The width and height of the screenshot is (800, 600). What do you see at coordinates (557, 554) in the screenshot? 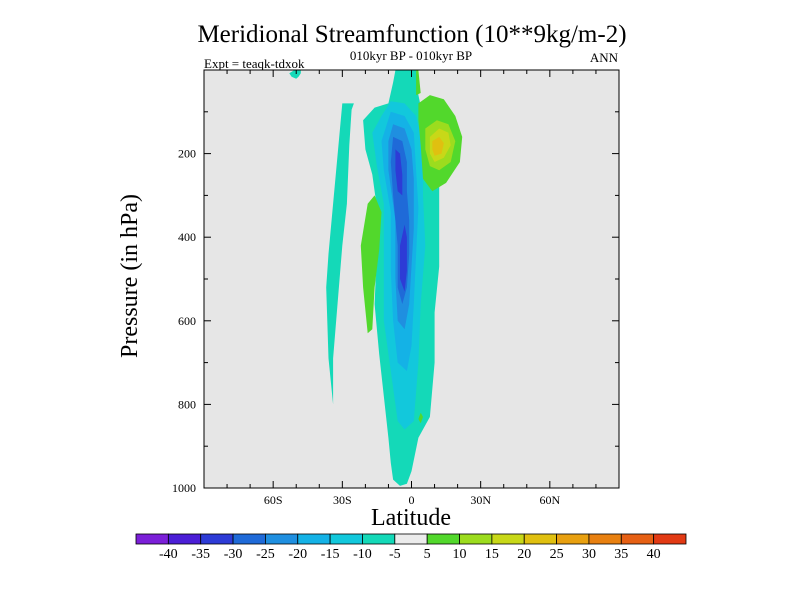
I see `colorbar-label: 25` at bounding box center [557, 554].